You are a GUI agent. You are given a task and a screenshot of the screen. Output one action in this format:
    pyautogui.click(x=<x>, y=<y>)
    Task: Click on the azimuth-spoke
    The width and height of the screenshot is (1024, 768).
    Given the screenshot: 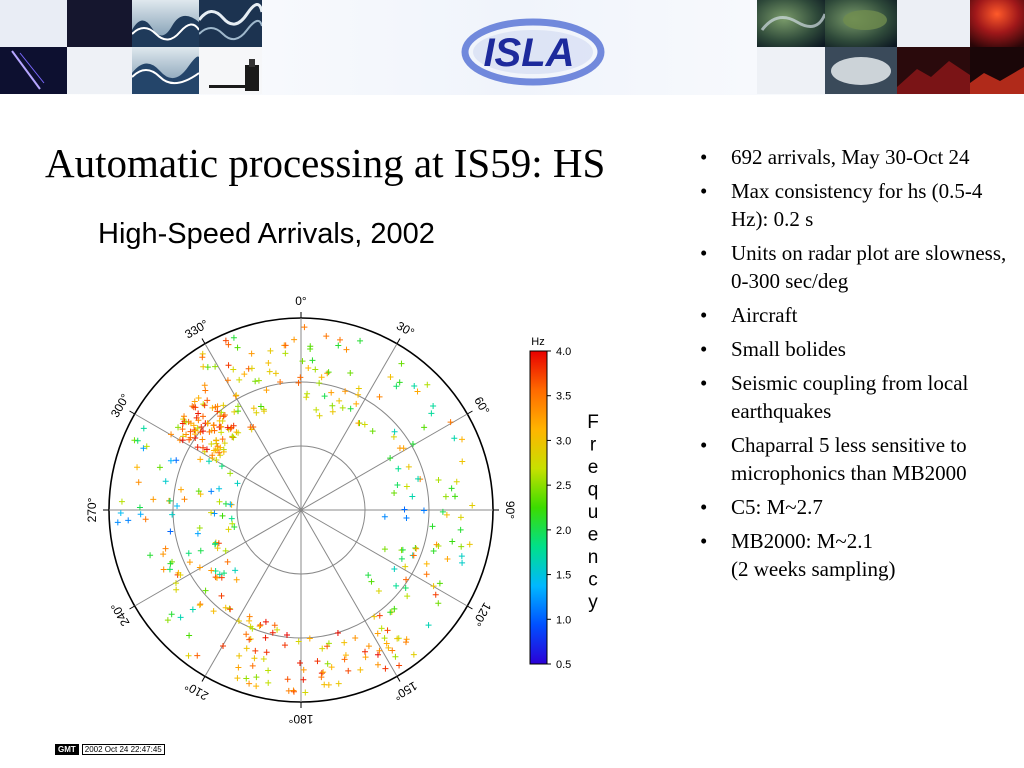 What is the action you would take?
    pyautogui.click(x=384, y=558)
    